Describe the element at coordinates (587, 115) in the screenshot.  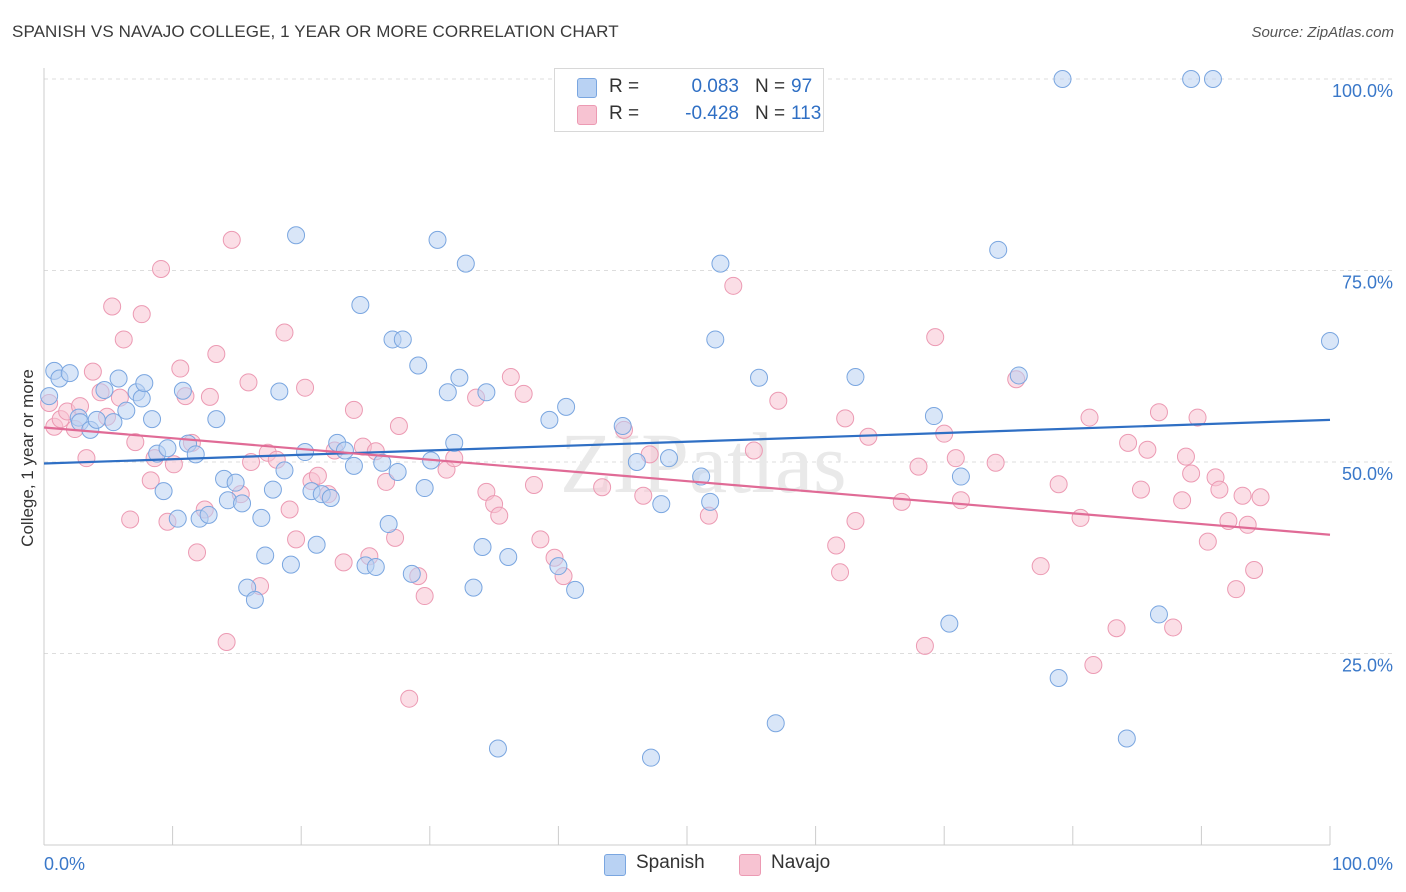
I see `navajo-swatch` at that location.